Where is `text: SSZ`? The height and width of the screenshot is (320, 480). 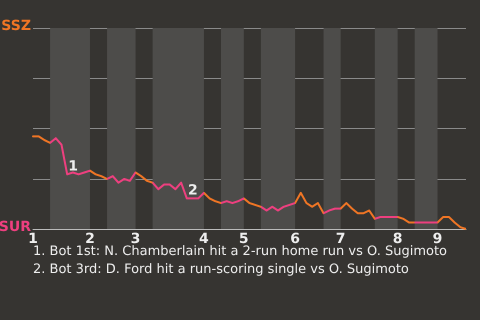 text: SSZ is located at coordinates (16, 26).